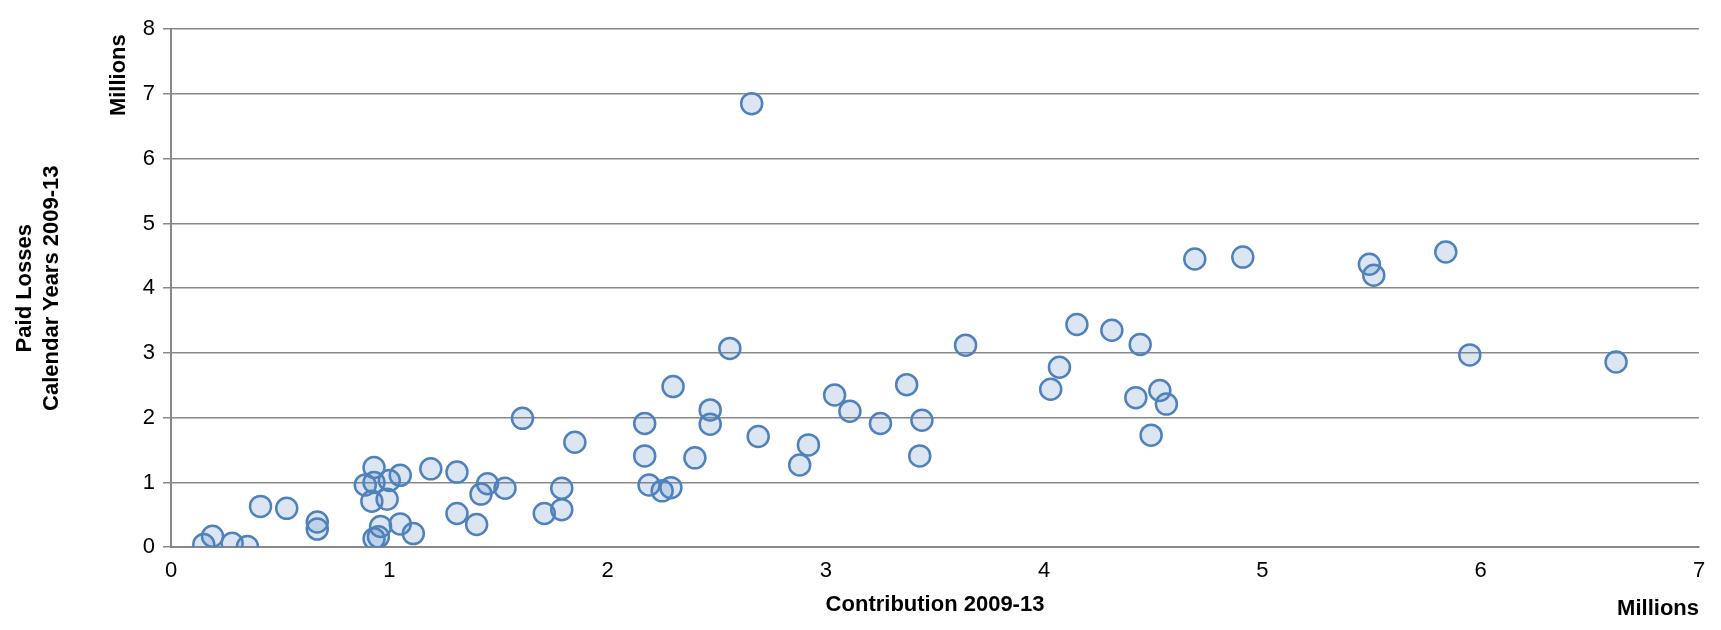  I want to click on x-tick-label: 0, so click(171, 570).